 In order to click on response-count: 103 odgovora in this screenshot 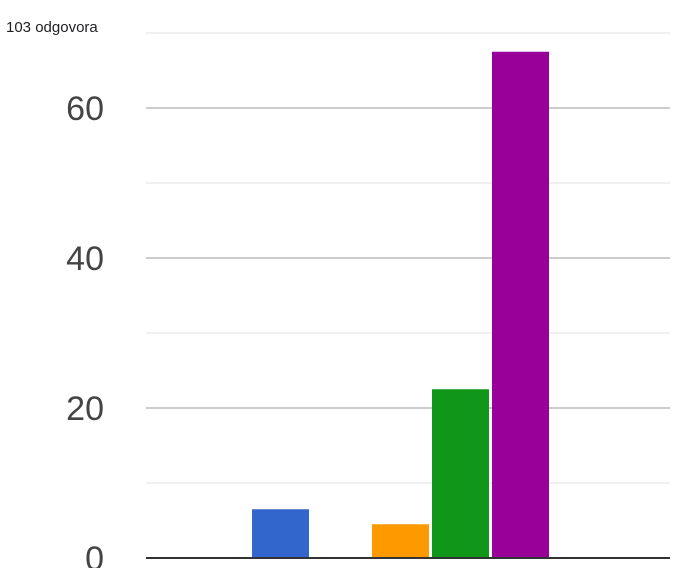, I will do `click(52, 27)`.